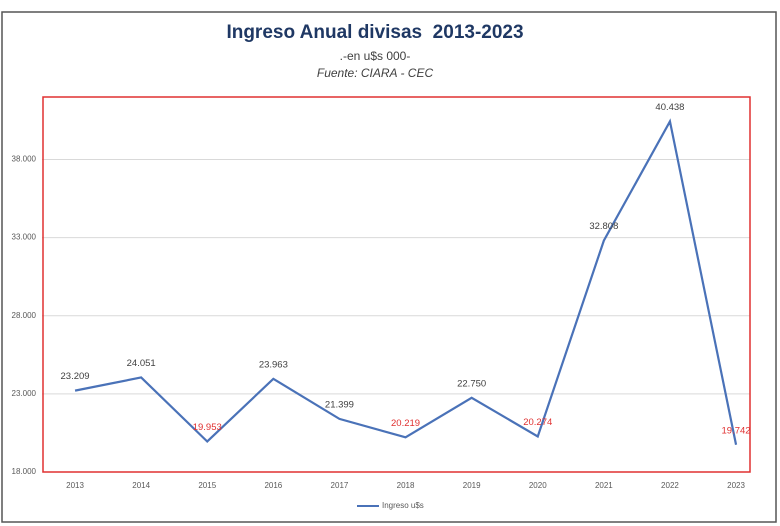 Image resolution: width=780 pixels, height=526 pixels. What do you see at coordinates (736, 485) in the screenshot?
I see `x-tick-label: 2023` at bounding box center [736, 485].